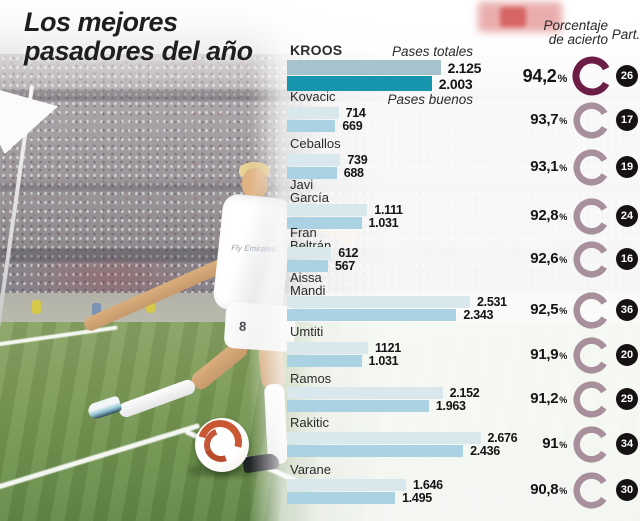 The height and width of the screenshot is (521, 640). I want to click on bar-value-total: 2.152, so click(464, 393).